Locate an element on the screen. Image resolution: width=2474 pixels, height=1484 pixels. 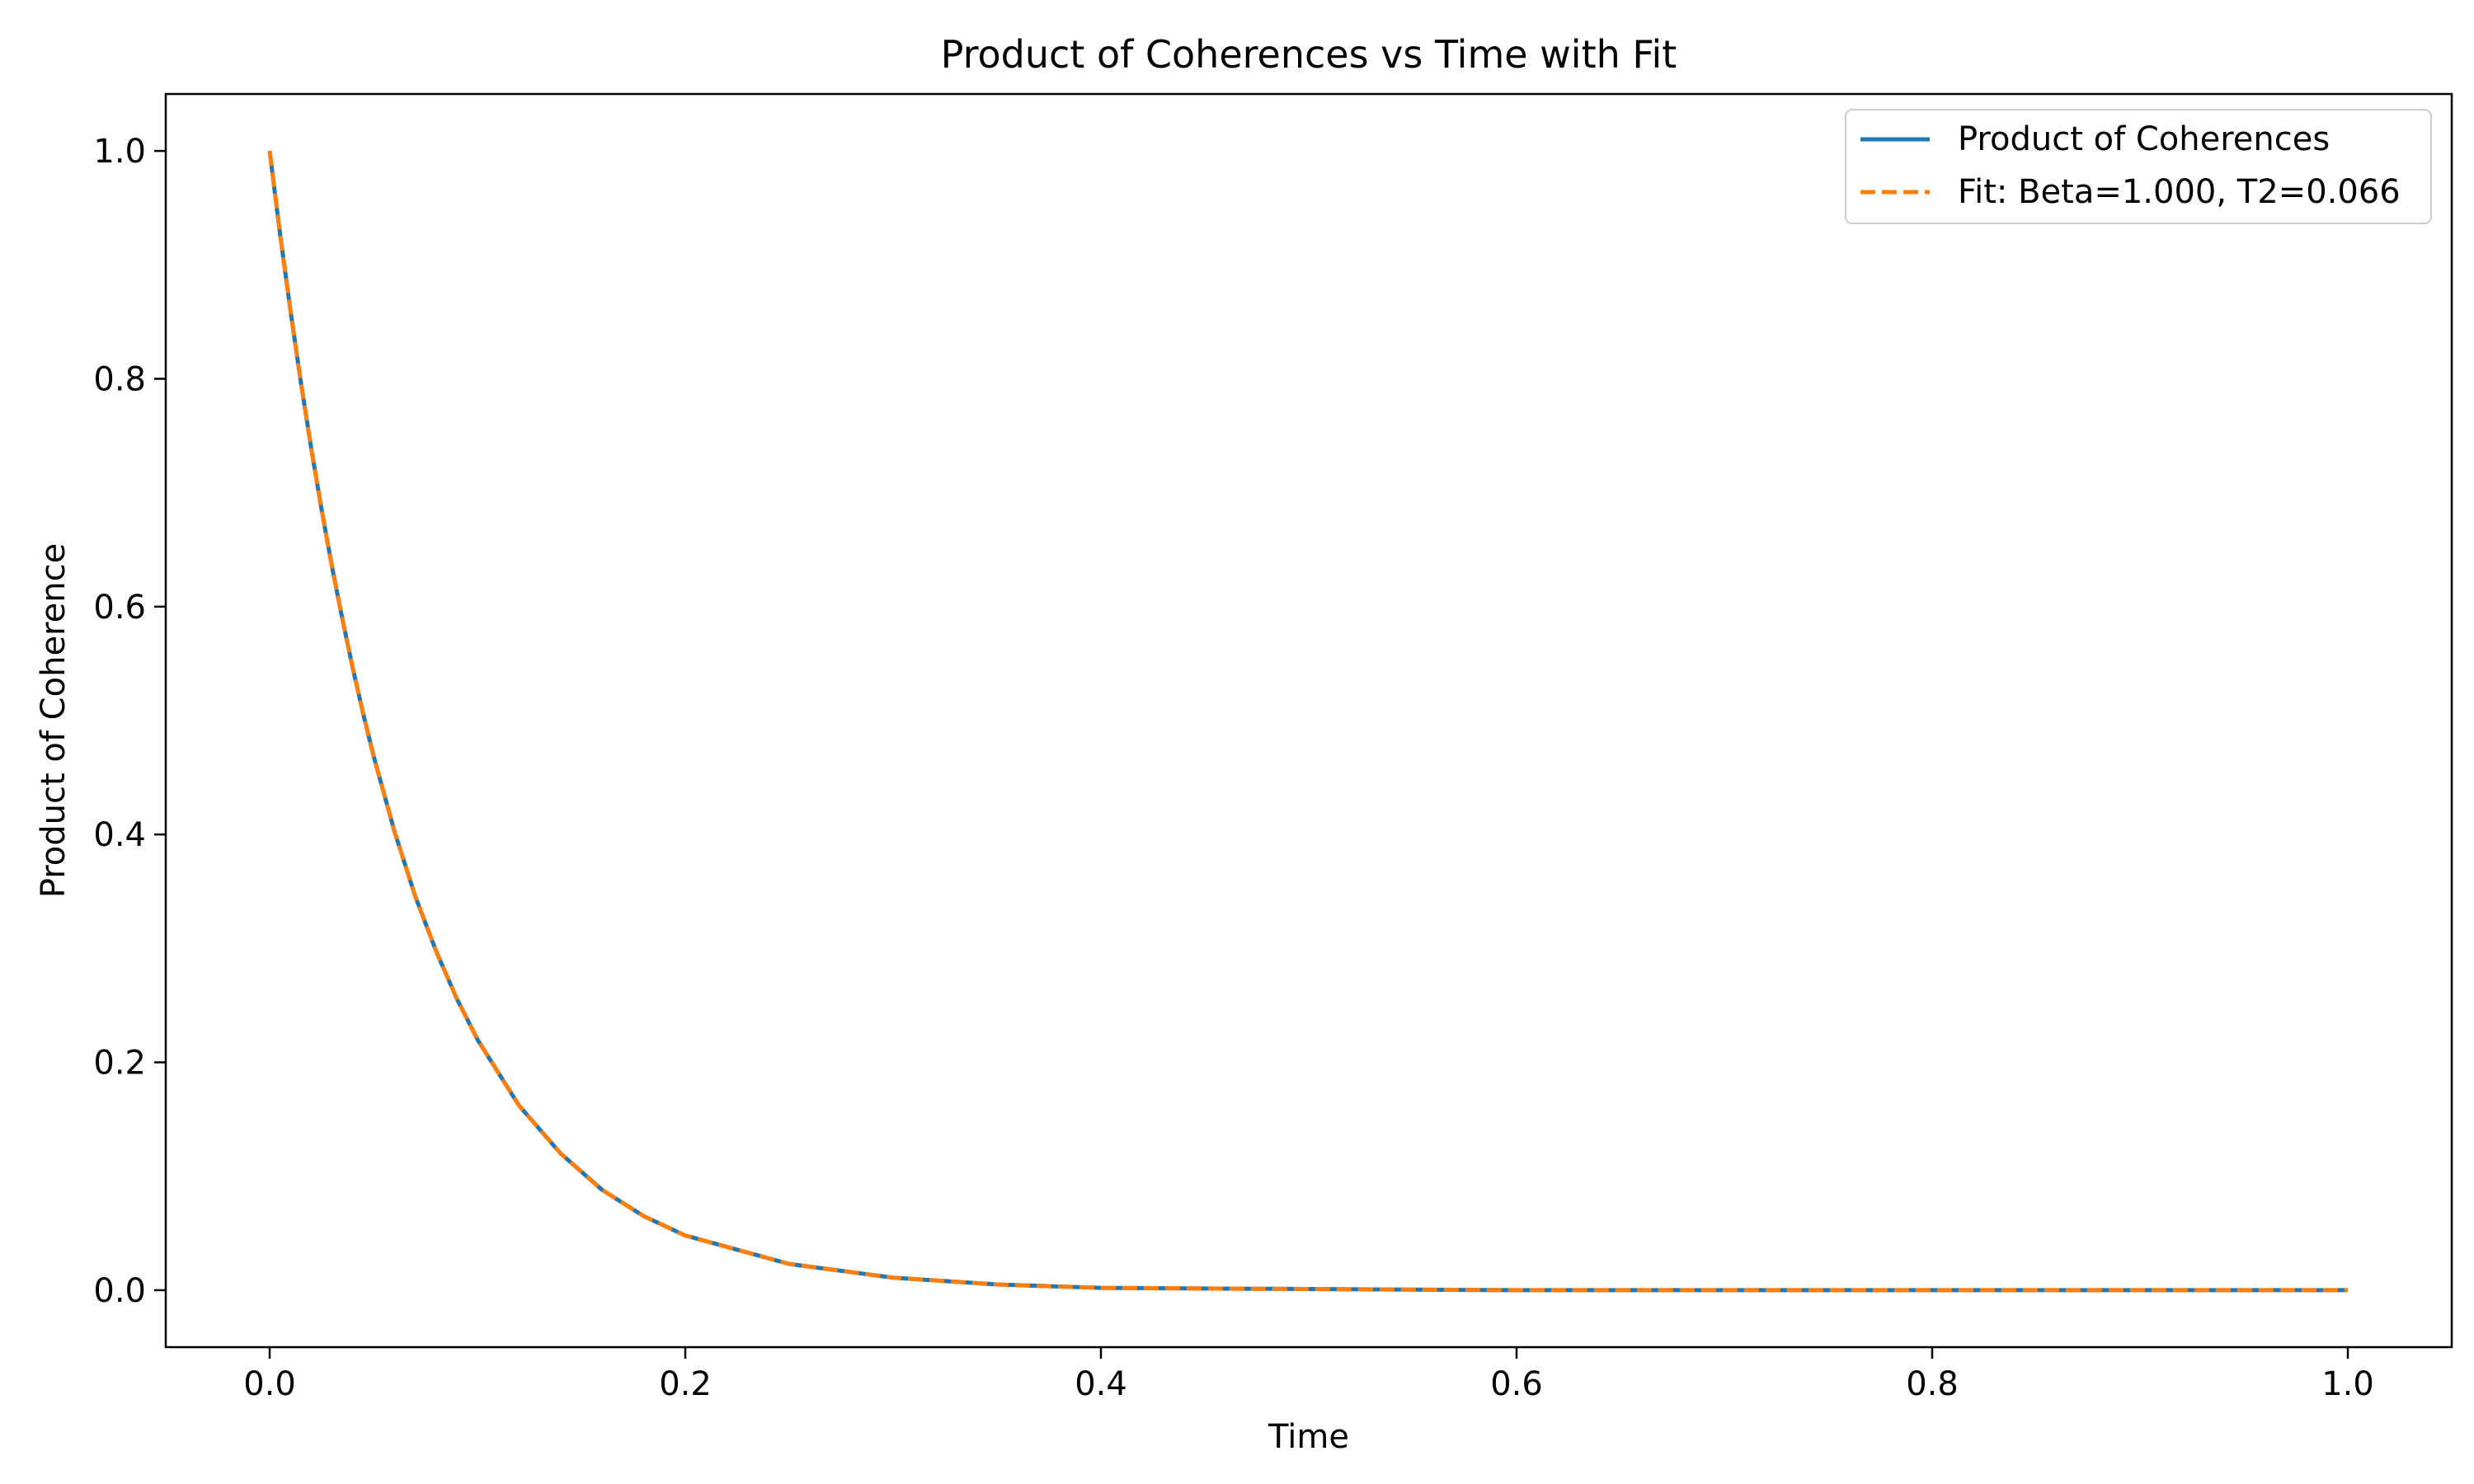
y-tick-label: 0.8 is located at coordinates (119, 379).